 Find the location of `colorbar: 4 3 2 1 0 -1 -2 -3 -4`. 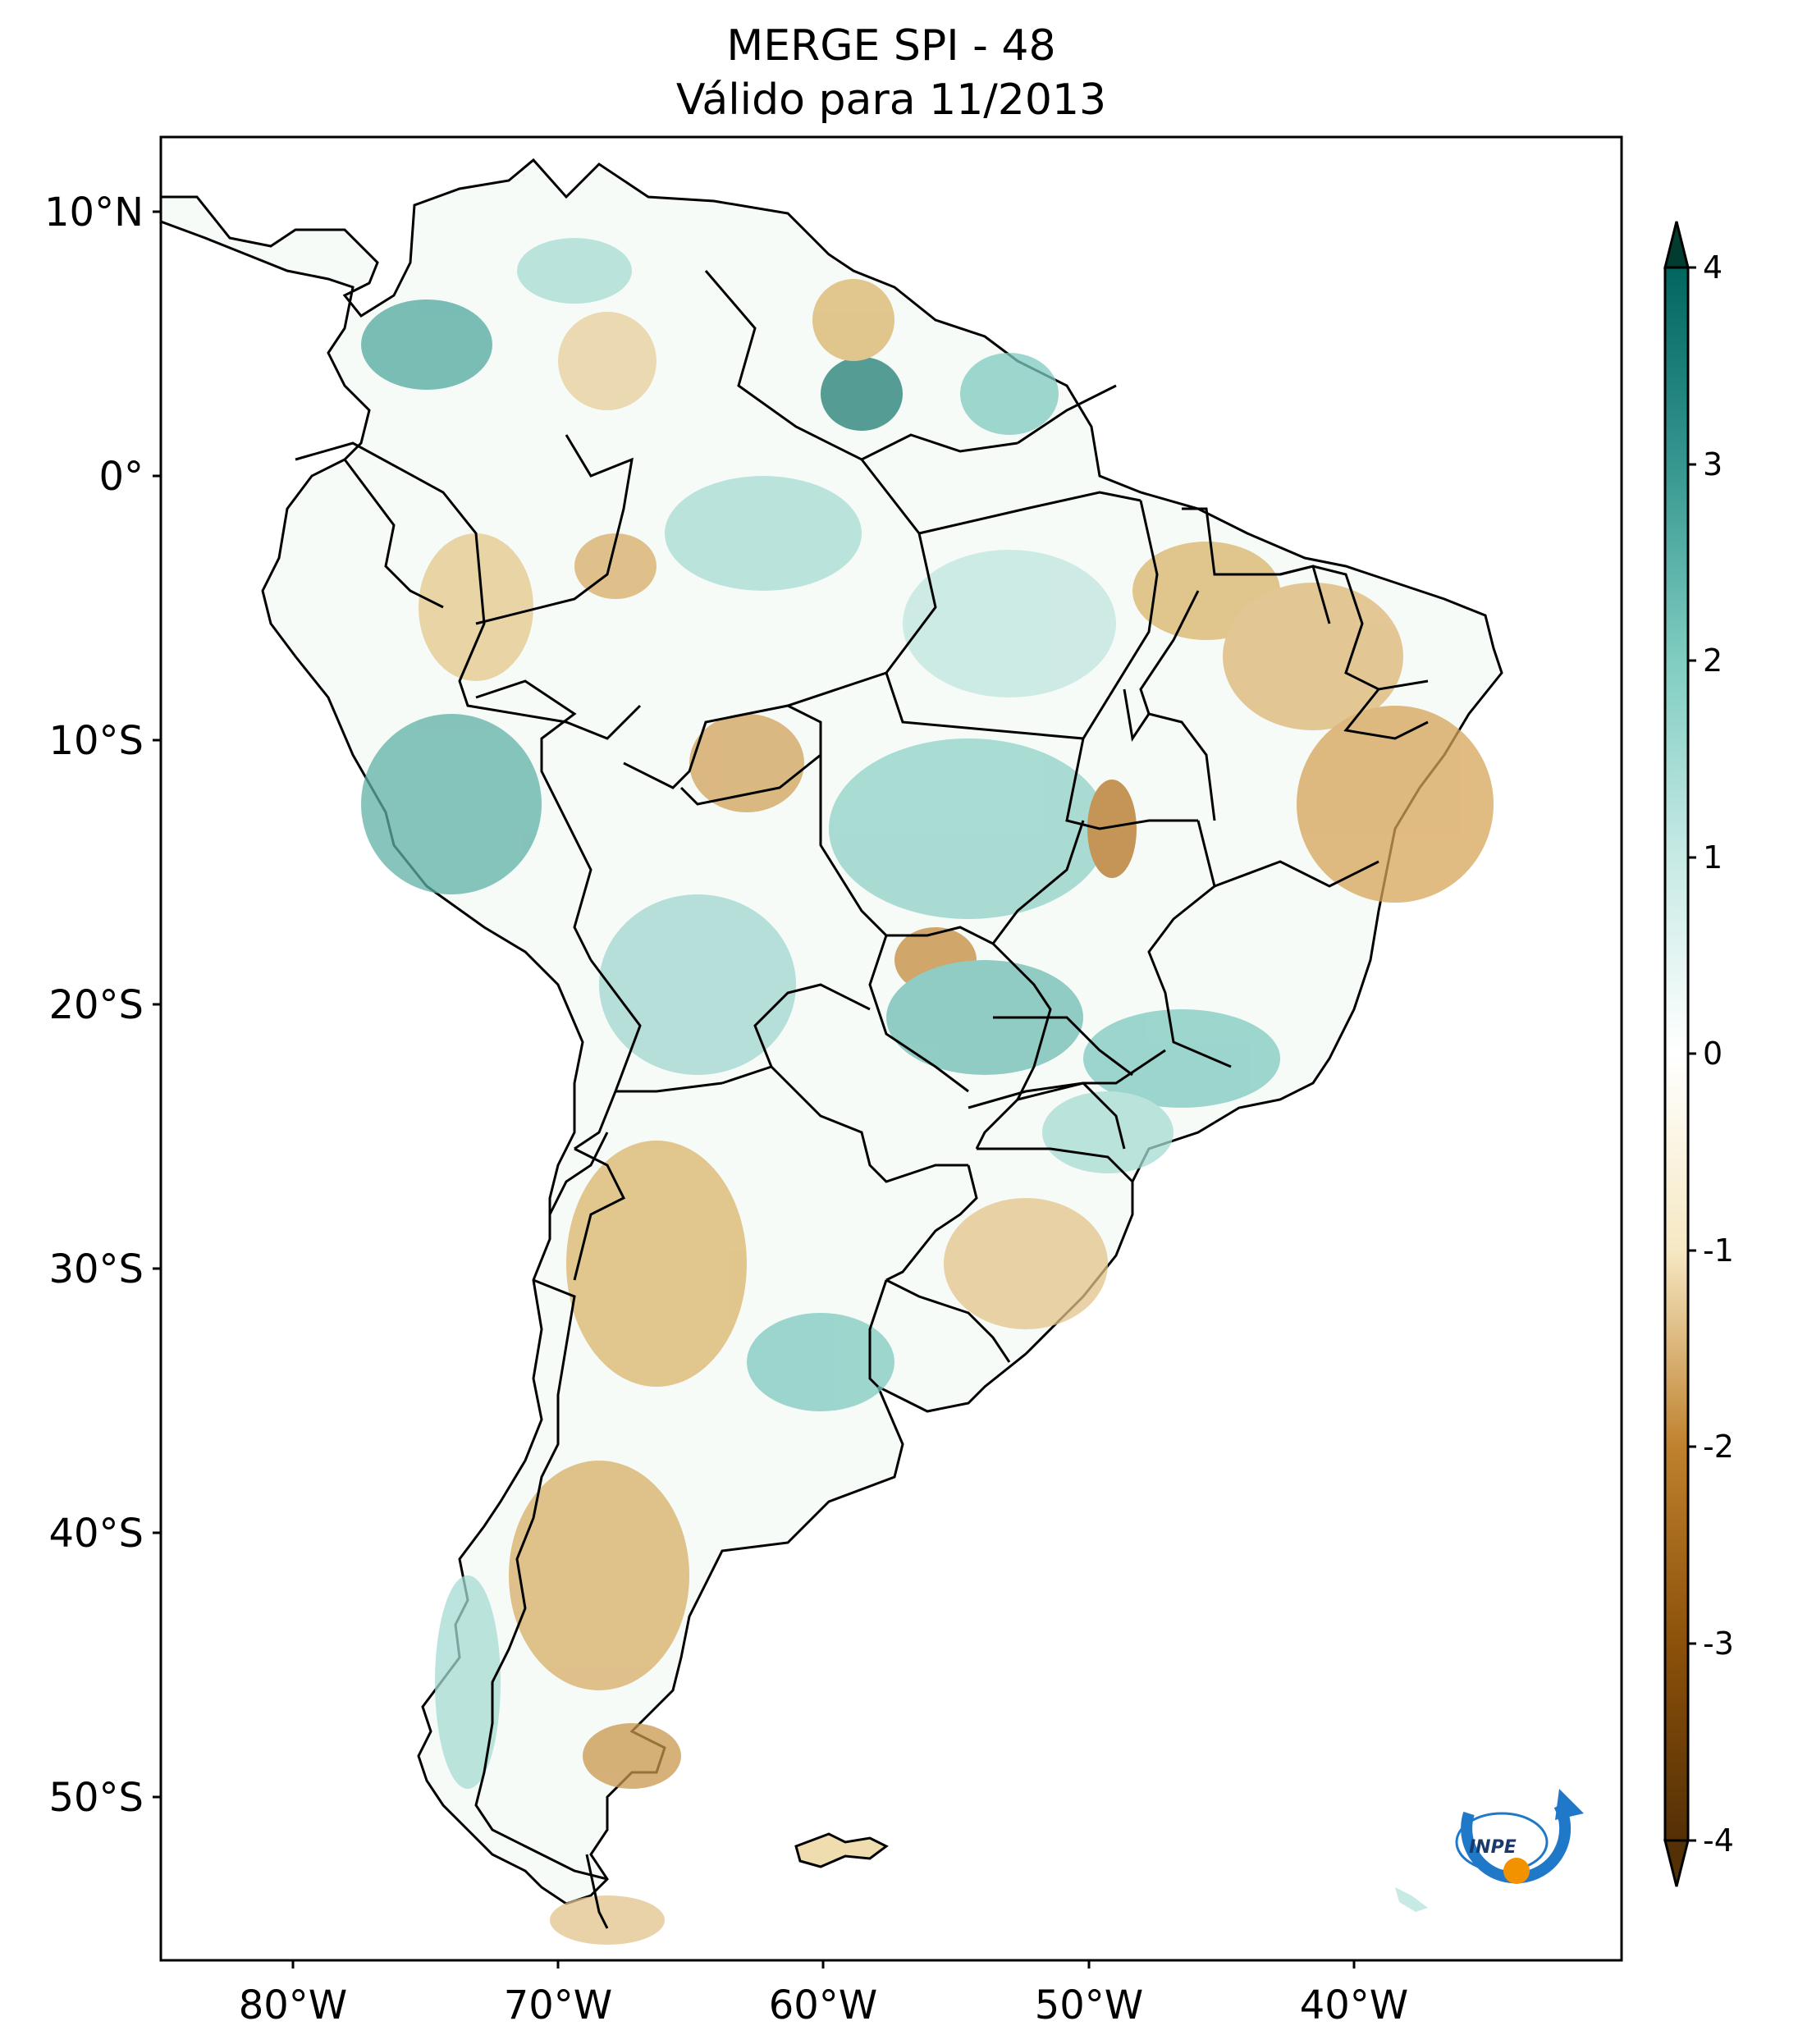

colorbar: 4 3 2 1 0 -1 -2 -3 -4 is located at coordinates (1698, 1054).